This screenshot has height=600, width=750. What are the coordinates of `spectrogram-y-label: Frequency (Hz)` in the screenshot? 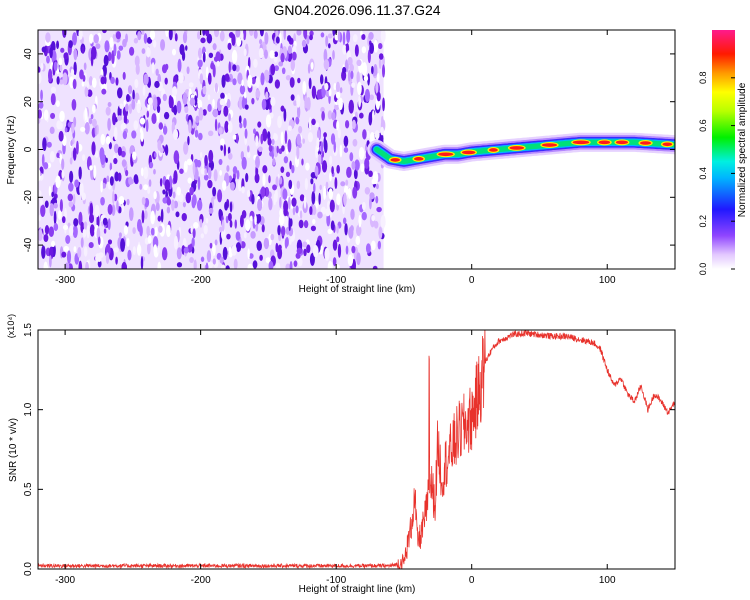 It's located at (11, 150).